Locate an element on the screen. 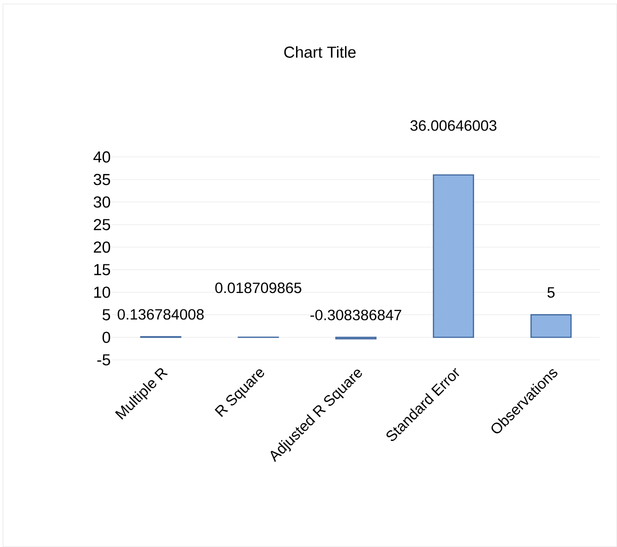 Image resolution: width=617 pixels, height=547 pixels. data-label: 0.136784008 is located at coordinates (161, 314).